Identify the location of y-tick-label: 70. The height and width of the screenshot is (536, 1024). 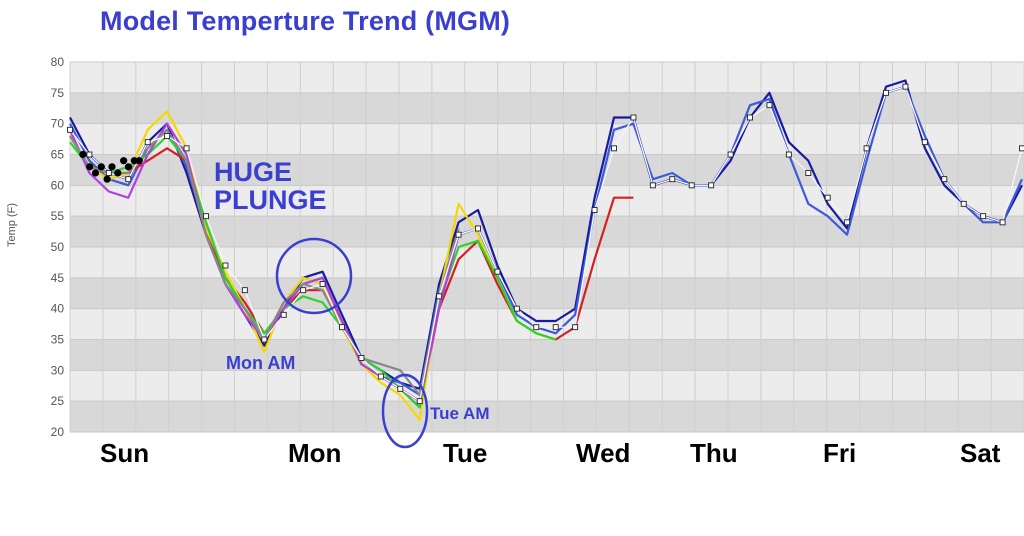
(58, 124).